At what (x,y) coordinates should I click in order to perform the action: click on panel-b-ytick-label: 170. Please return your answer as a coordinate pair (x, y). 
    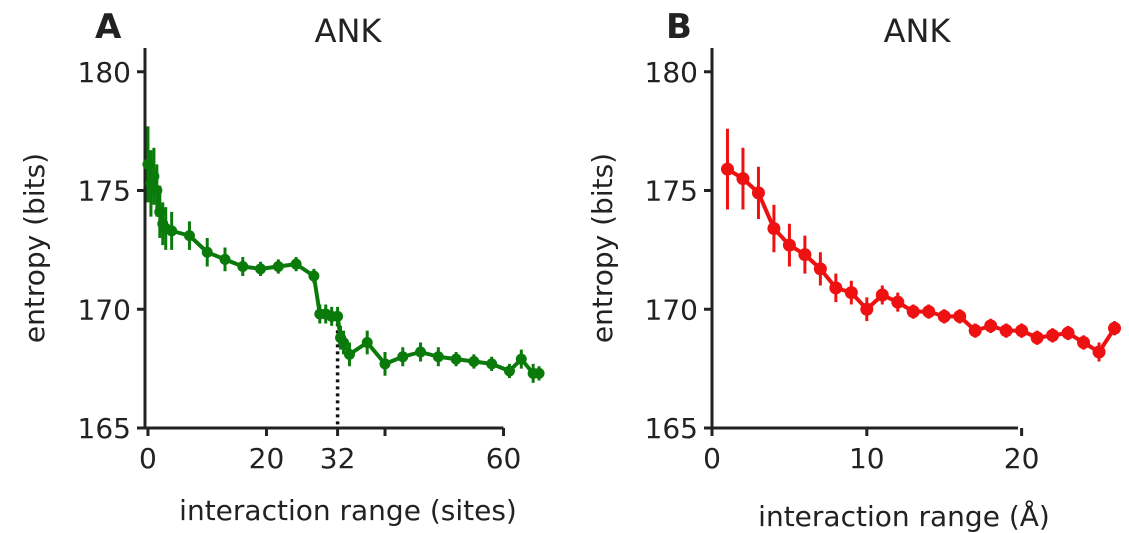
    Looking at the image, I should click on (671, 309).